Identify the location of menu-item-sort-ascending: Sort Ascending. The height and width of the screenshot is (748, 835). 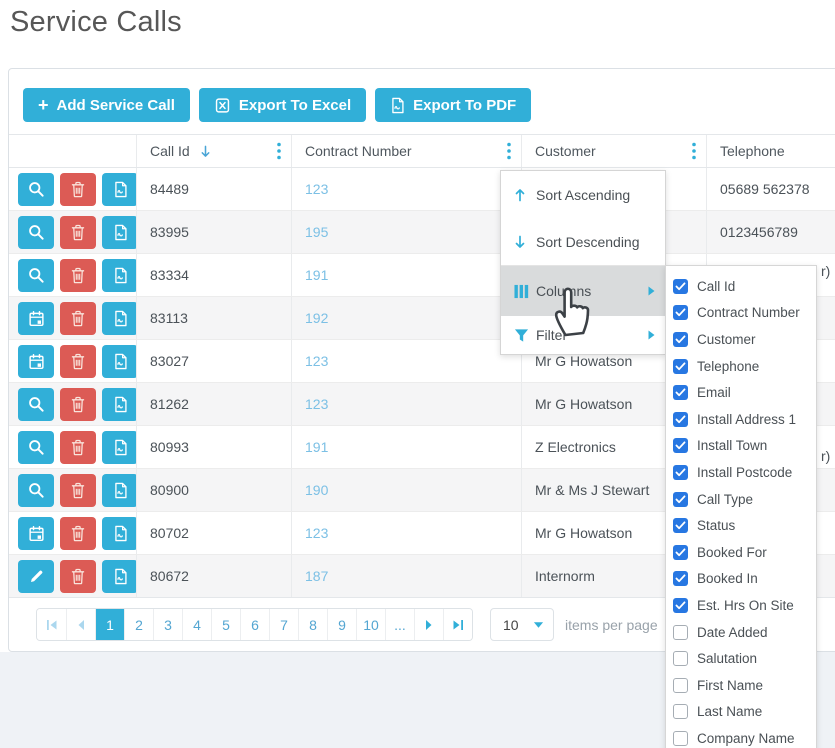
(583, 194).